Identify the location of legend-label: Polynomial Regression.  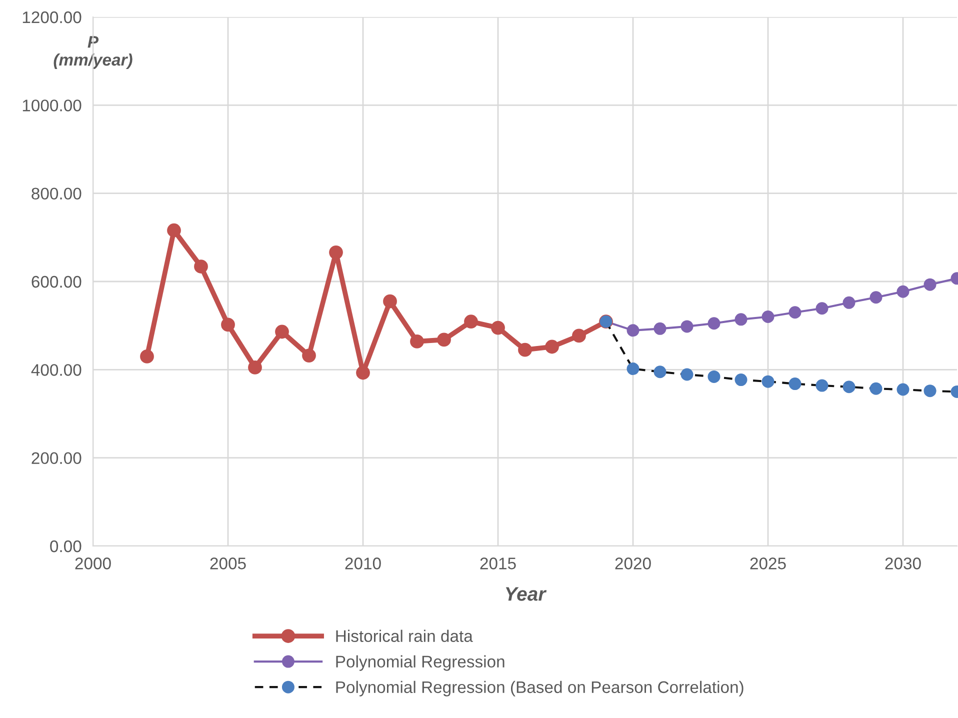
(420, 663).